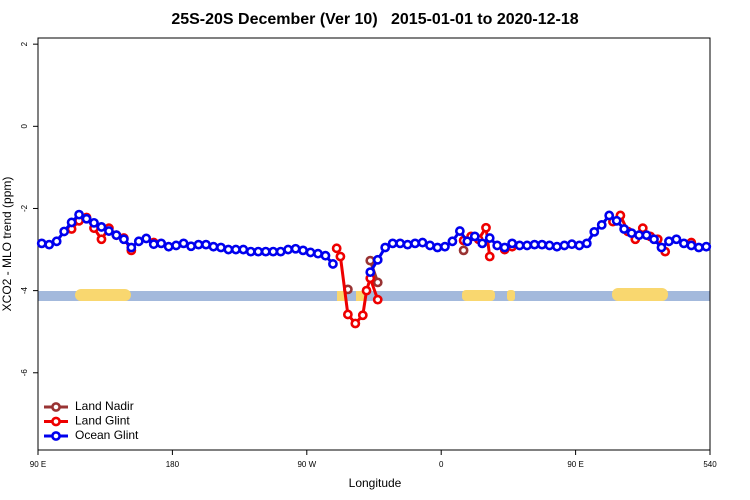 The height and width of the screenshot is (500, 750). I want to click on legend-label: Land Nadir, so click(104, 406).